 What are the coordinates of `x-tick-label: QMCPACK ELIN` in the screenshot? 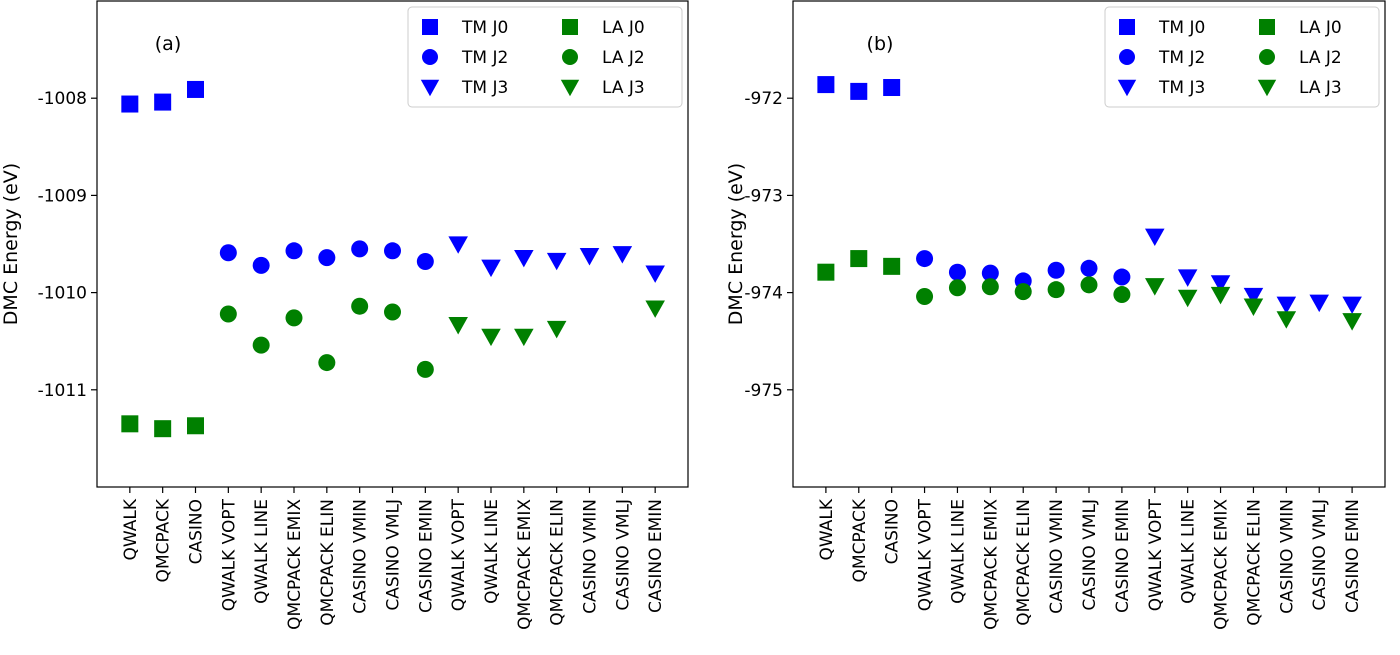 It's located at (558, 562).